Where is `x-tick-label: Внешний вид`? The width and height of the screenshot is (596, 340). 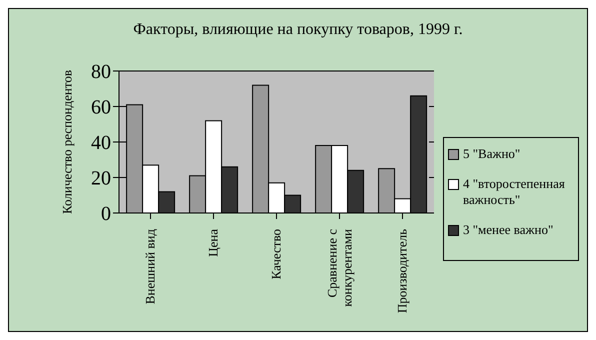
x-tick-label: Внешний вид is located at coordinates (150, 266).